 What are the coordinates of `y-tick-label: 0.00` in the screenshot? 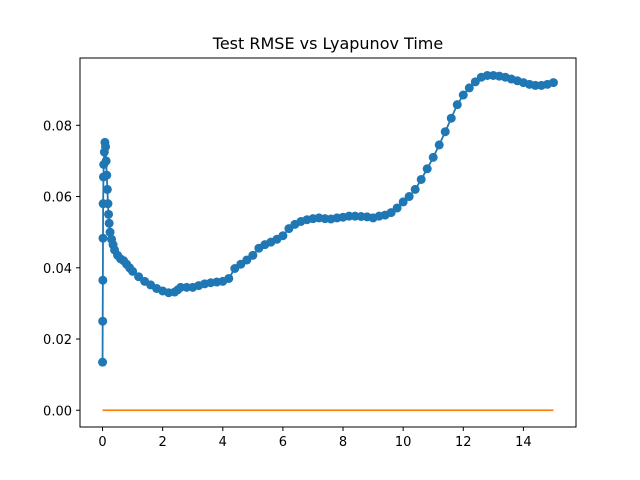 It's located at (57, 411).